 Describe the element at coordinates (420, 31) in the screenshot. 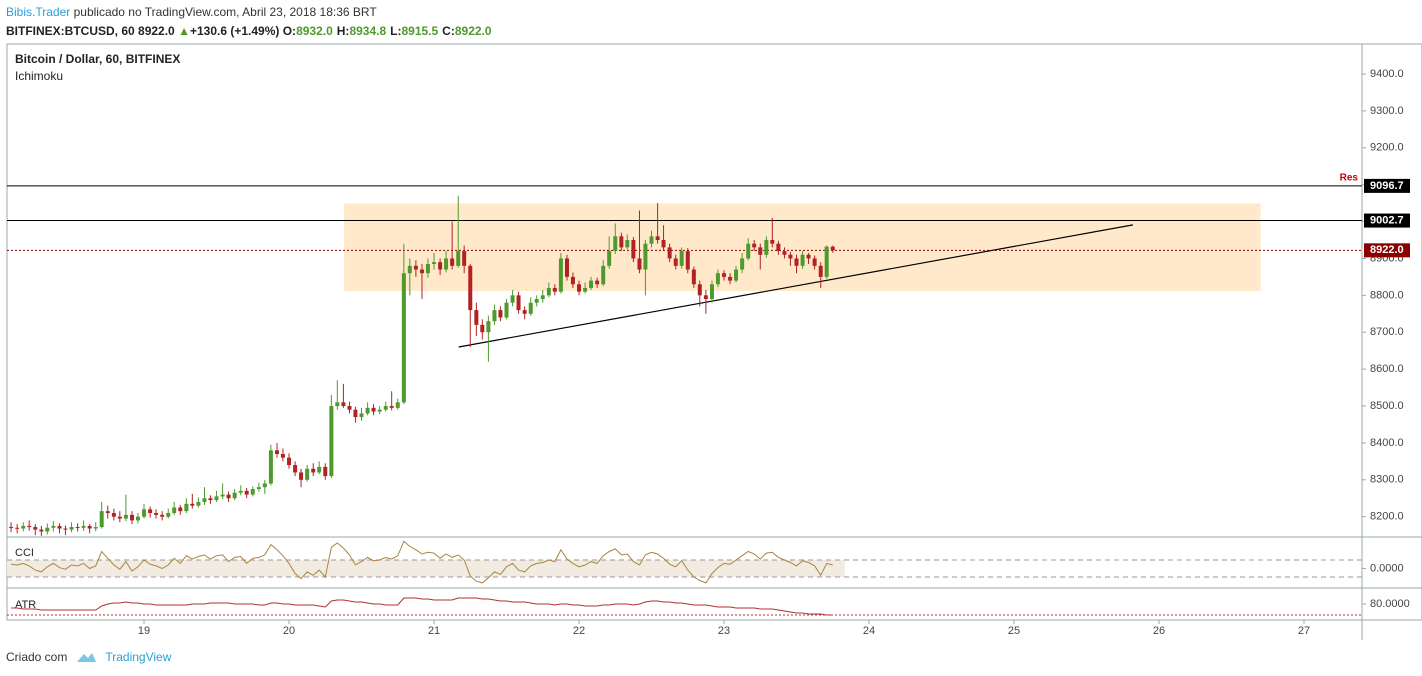

I see `ohlc-value: 8915.5` at that location.